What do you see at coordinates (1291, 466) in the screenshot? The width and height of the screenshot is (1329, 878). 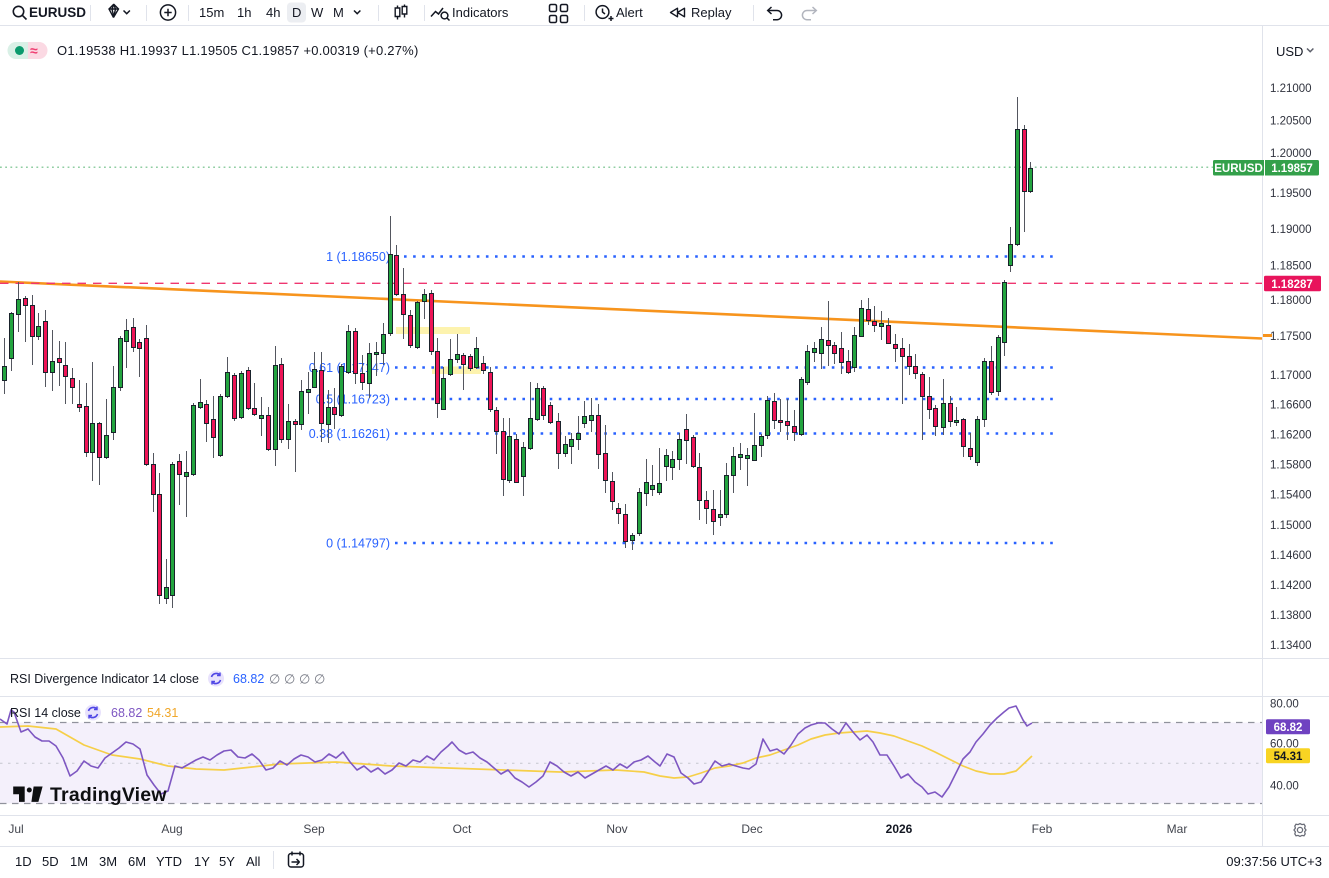 I see `svg-text: 1.15800` at bounding box center [1291, 466].